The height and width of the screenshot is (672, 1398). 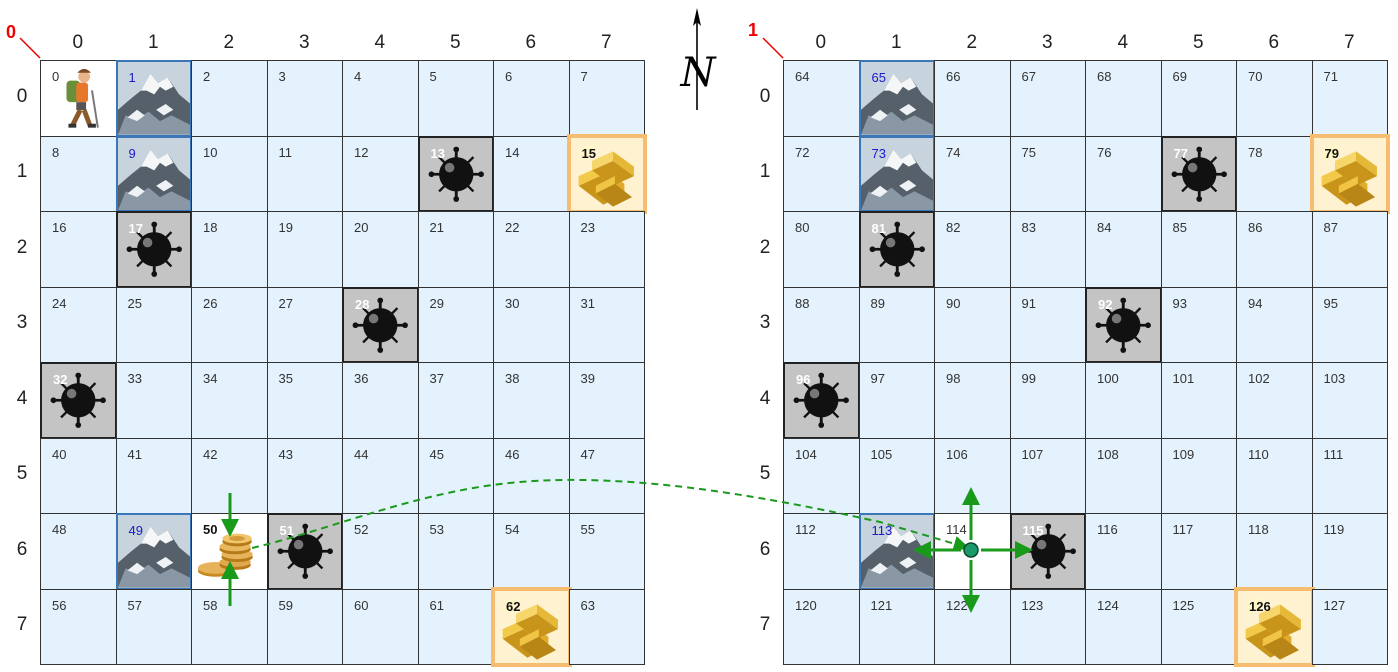 I want to click on grid-cell-empty: 24, so click(x=78, y=324).